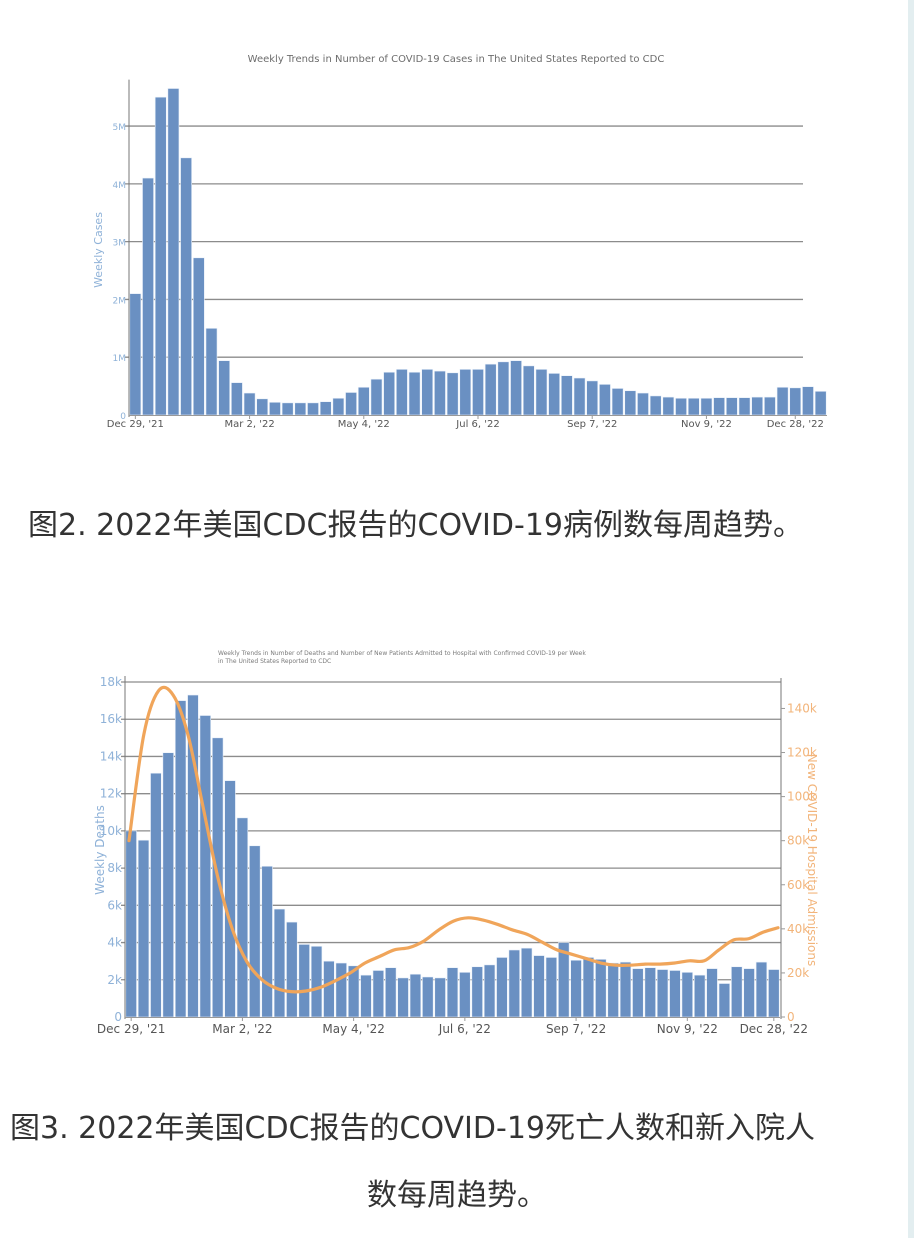 This screenshot has width=914, height=1238. Describe the element at coordinates (111, 719) in the screenshot. I see `y-tick-label: 16k` at that location.